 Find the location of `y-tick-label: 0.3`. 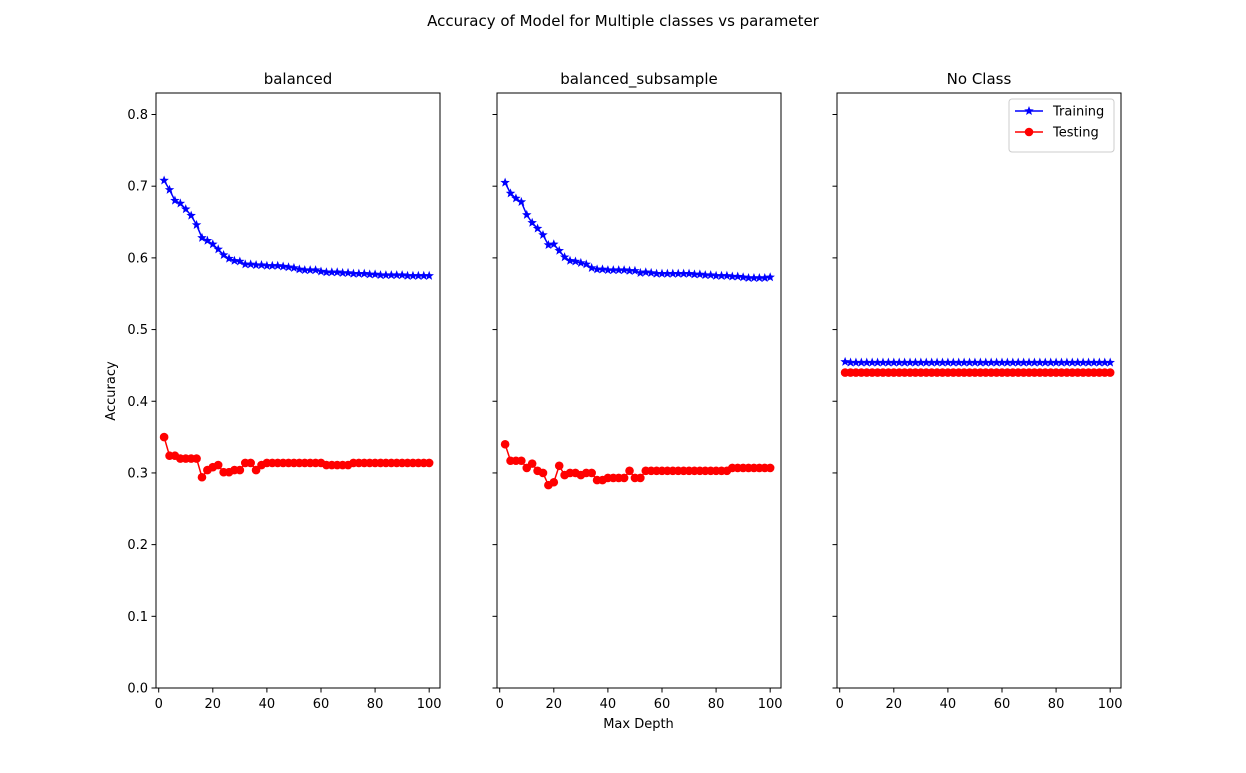

y-tick-label: 0.3 is located at coordinates (137, 473).